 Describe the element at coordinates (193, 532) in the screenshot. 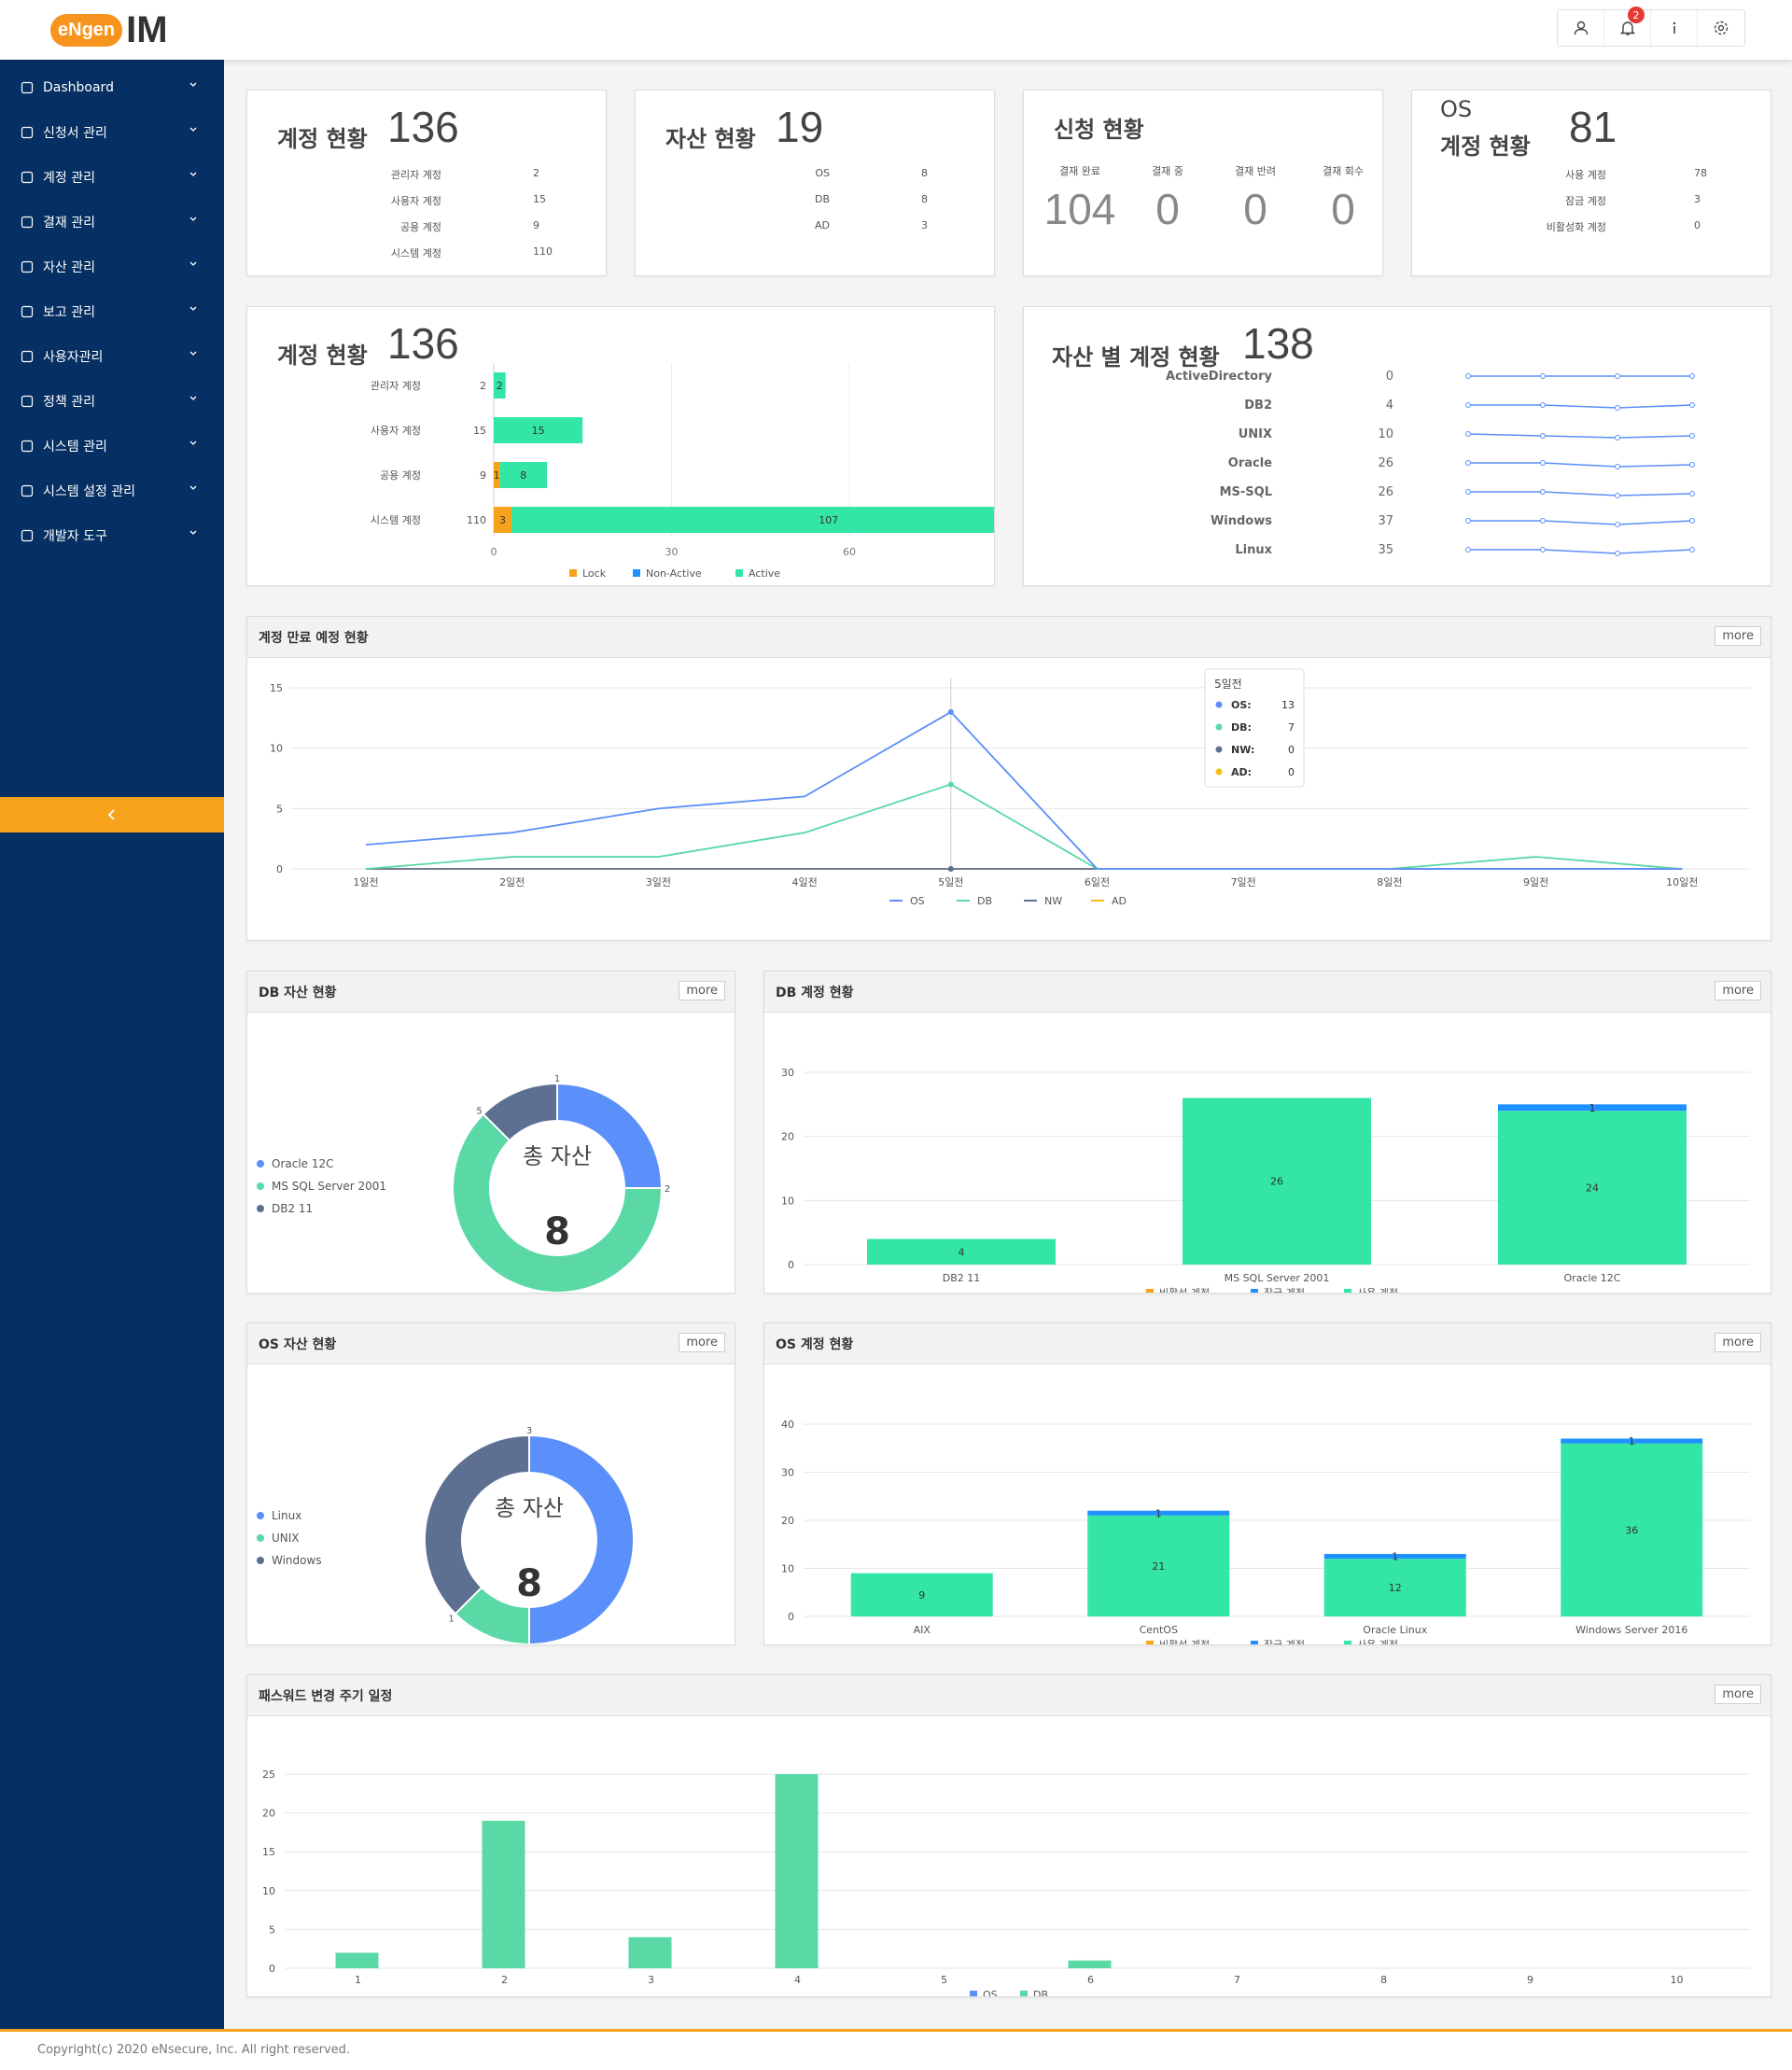

I see `chevron-down-icon` at that location.